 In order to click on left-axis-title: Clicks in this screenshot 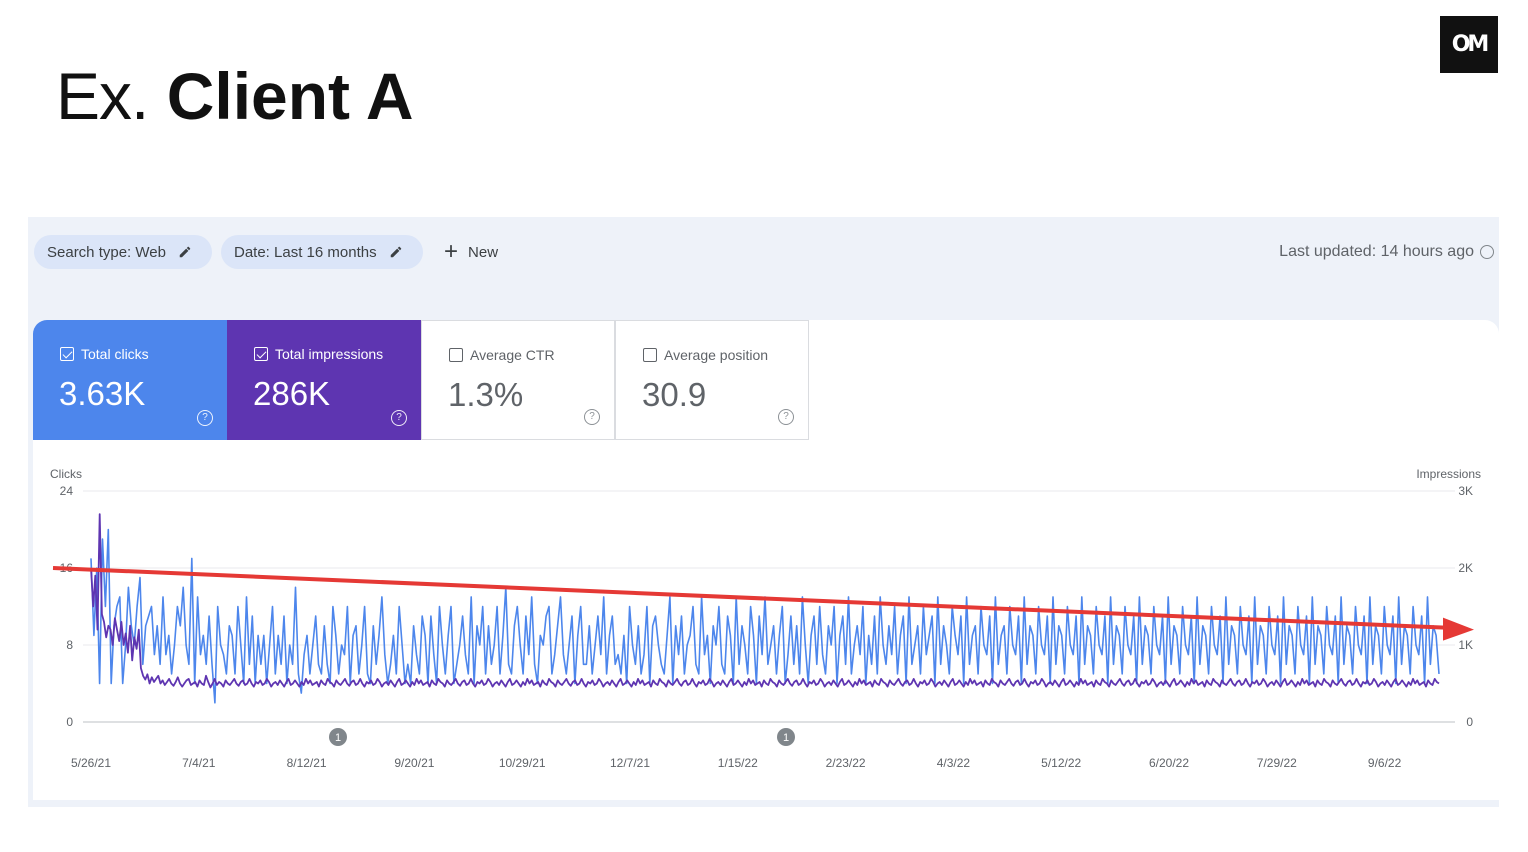, I will do `click(66, 474)`.